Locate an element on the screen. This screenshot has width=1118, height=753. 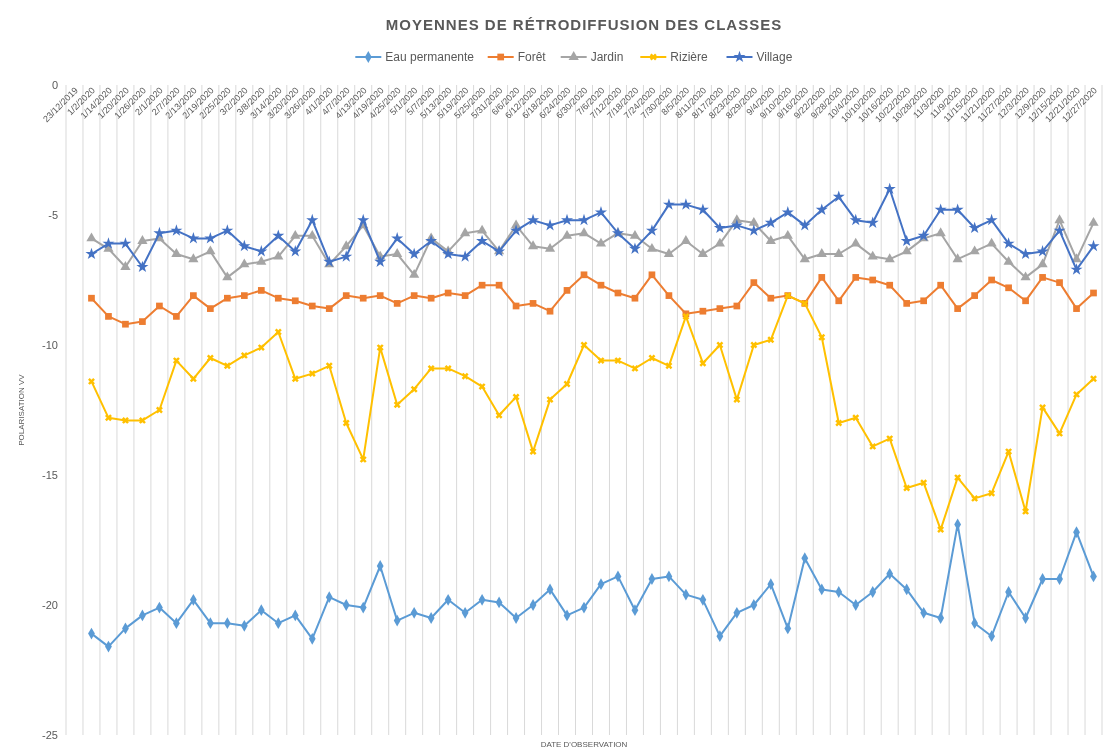
y-axis-title: POLARISATION VV is located at coordinates (21, 409).